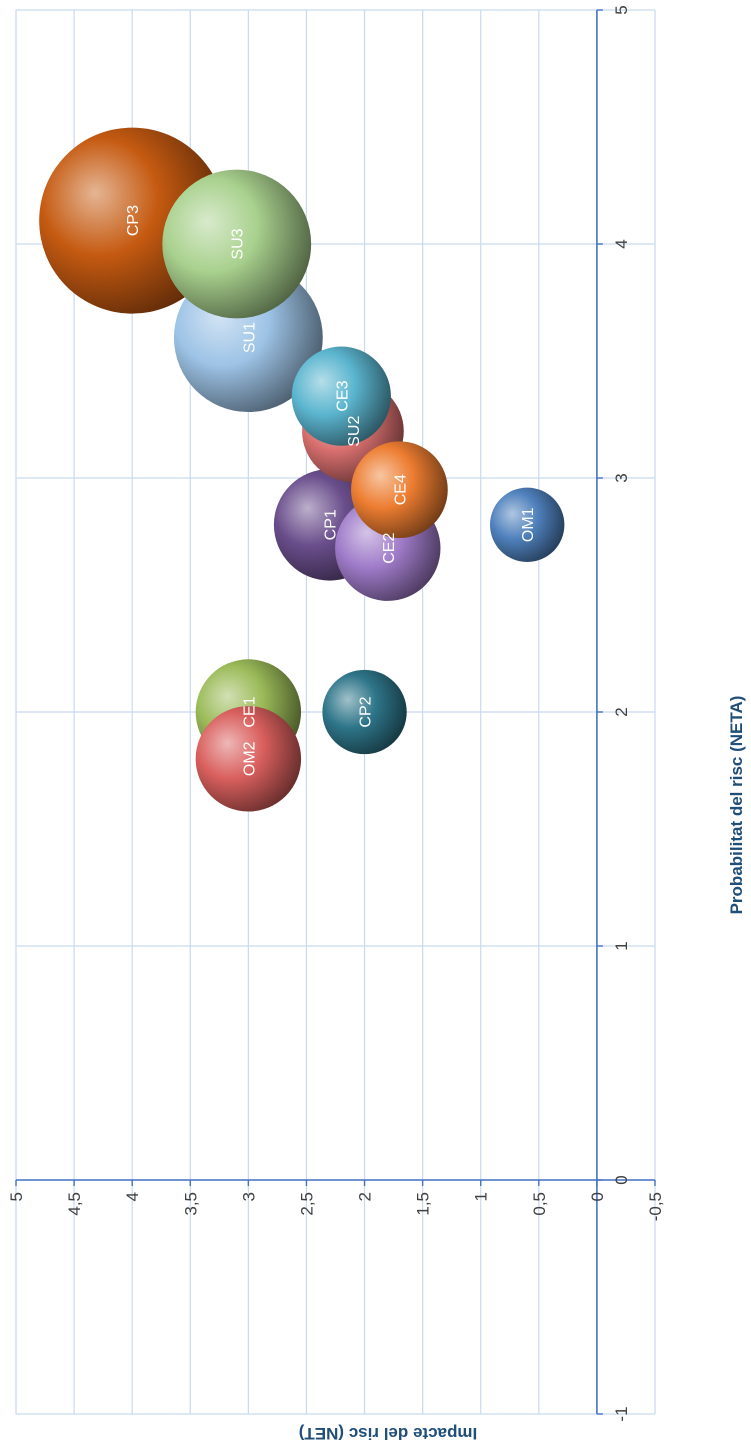 The height and width of the screenshot is (1455, 751). Describe the element at coordinates (621, 9) in the screenshot. I see `x-tick-label: 5` at that location.